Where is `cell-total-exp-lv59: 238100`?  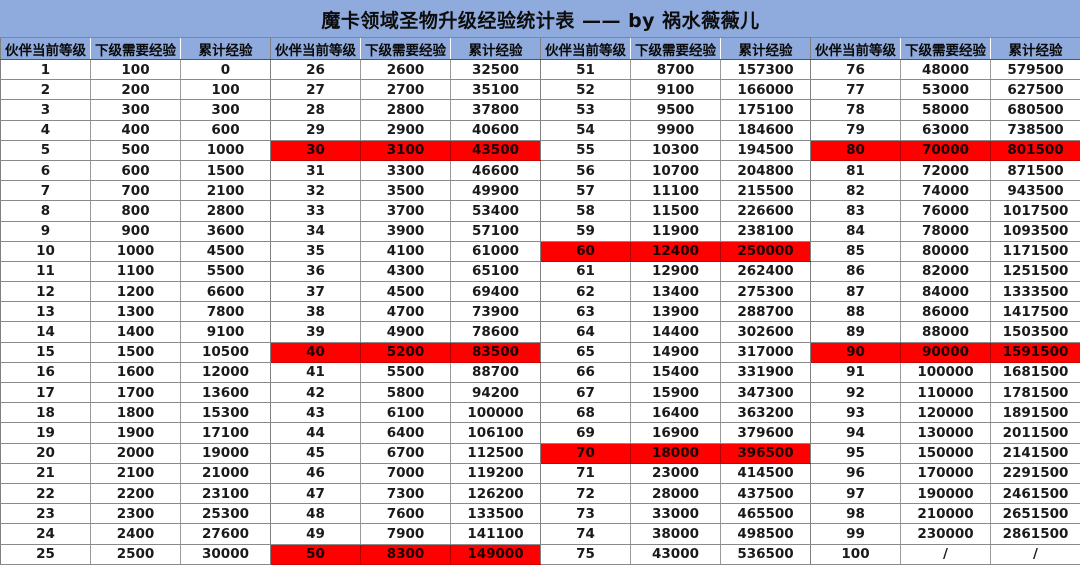
cell-total-exp-lv59: 238100 is located at coordinates (766, 231).